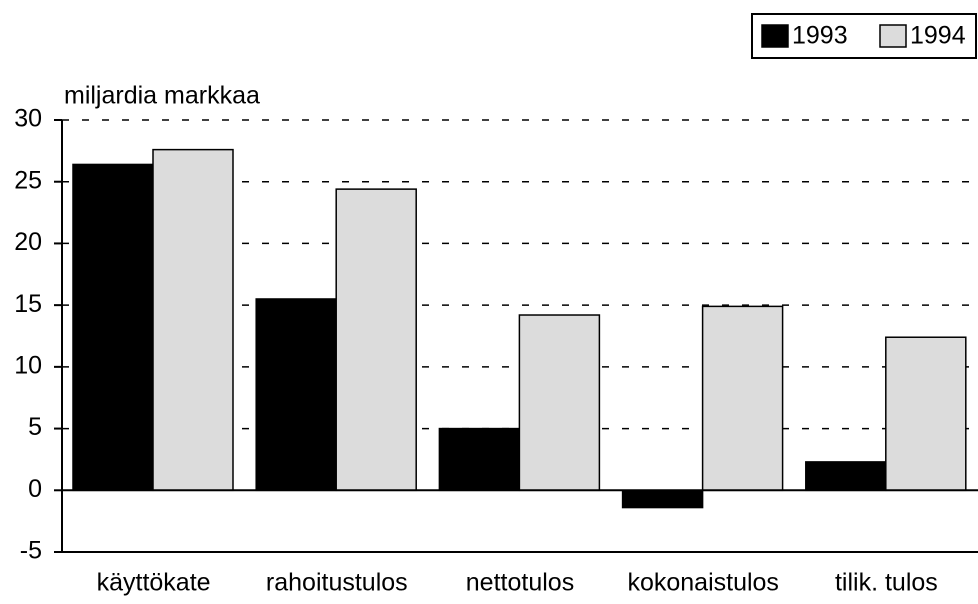  I want to click on x-tick-label: rahoitustulos, so click(337, 583).